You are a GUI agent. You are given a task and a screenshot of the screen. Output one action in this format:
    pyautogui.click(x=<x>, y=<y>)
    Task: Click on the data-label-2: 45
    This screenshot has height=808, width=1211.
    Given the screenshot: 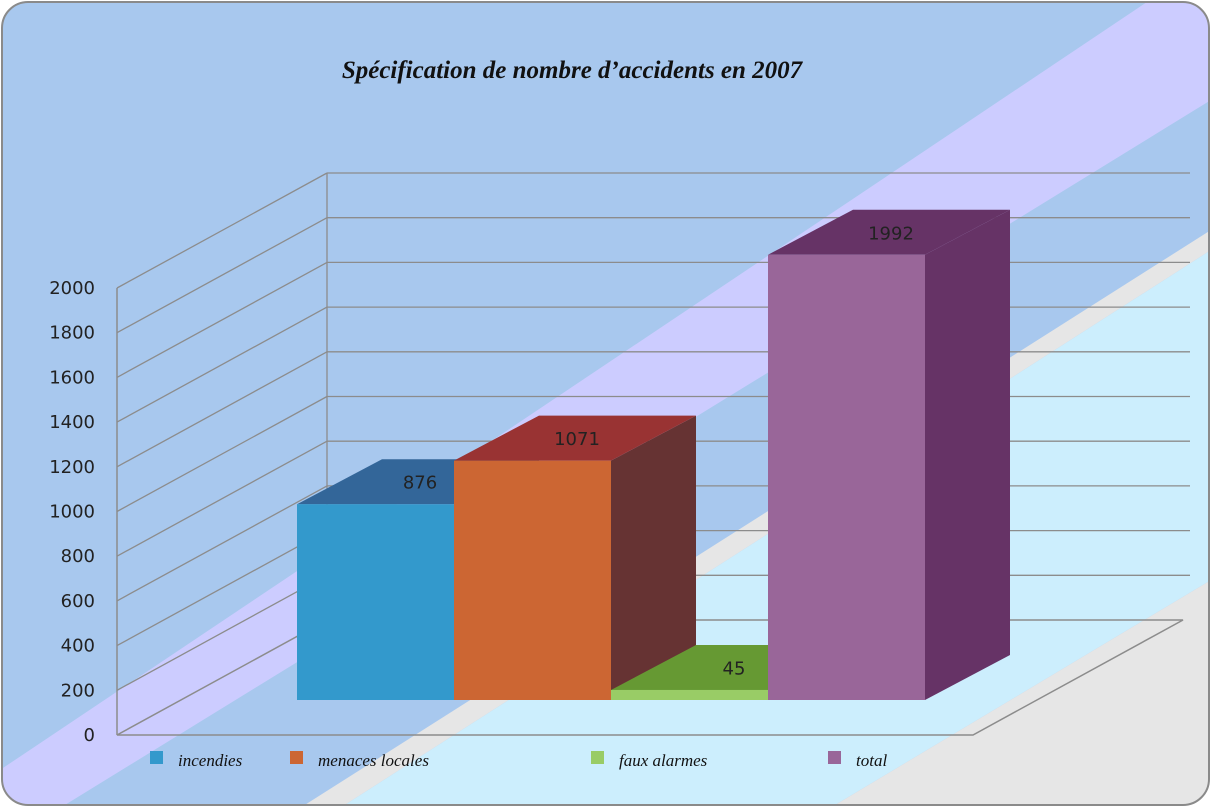 What is the action you would take?
    pyautogui.click(x=734, y=668)
    